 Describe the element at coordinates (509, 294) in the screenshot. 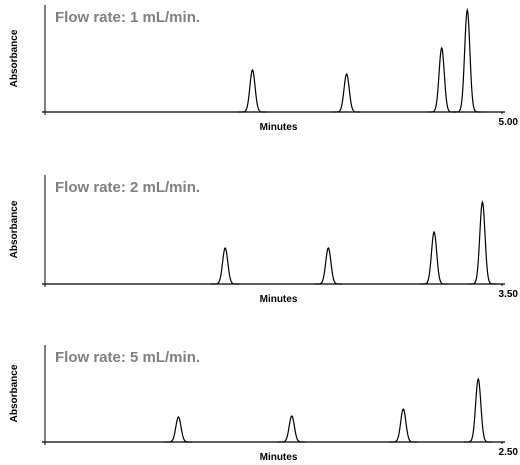

I see `x-tick-label: 3.50` at that location.